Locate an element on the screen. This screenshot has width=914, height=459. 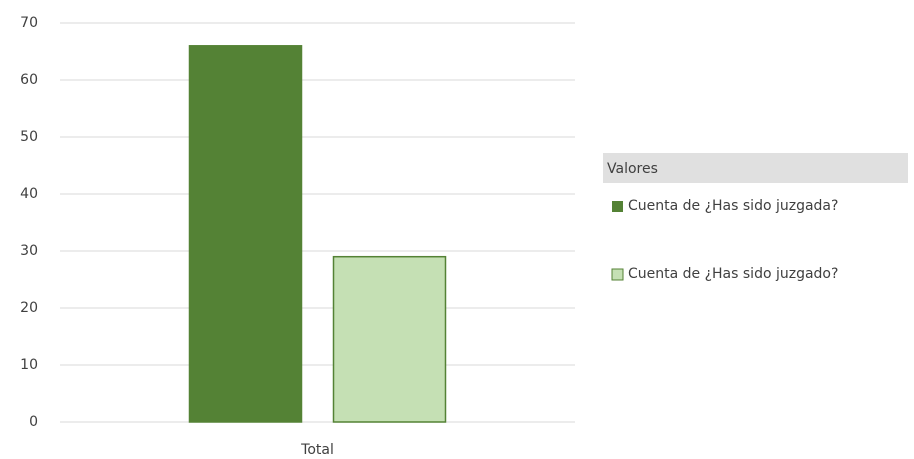
y-tick-label: 70 is located at coordinates (29, 23).